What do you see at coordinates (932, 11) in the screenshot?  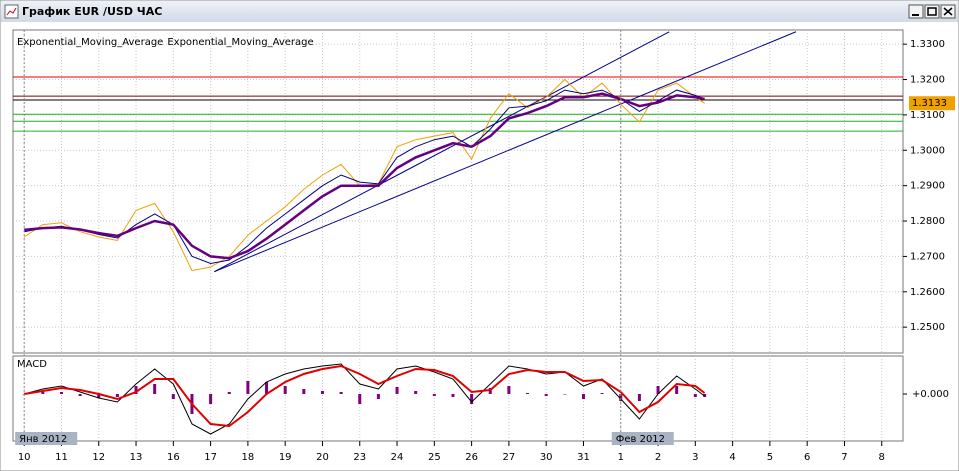 I see `restore-button` at bounding box center [932, 11].